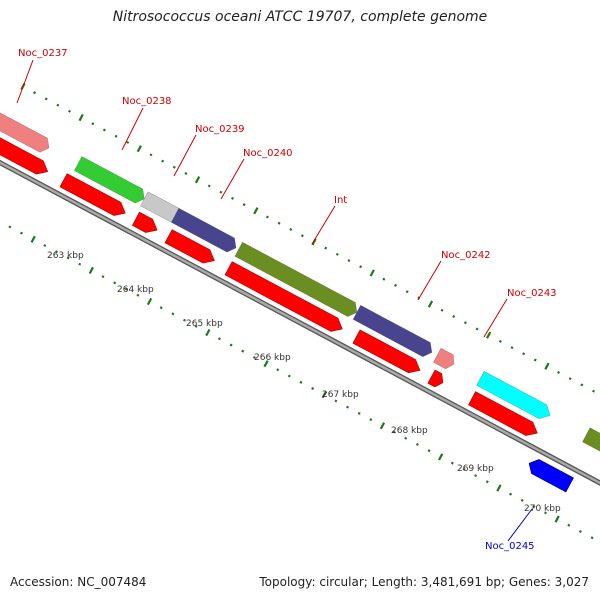 The width and height of the screenshot is (600, 600). What do you see at coordinates (135, 290) in the screenshot?
I see `scale-label: 264 kbp` at bounding box center [135, 290].